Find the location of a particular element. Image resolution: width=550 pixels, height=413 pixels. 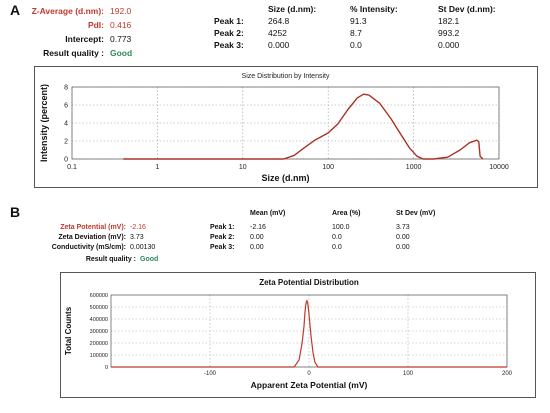

x-tick-label: 200 is located at coordinates (507, 374).